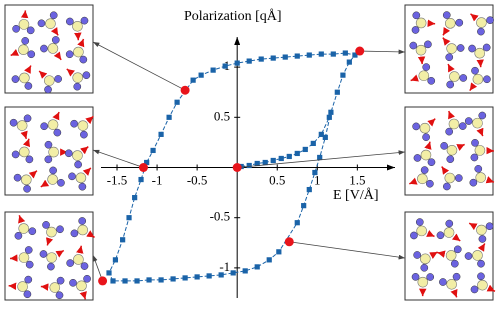 The image size is (498, 314). I want to click on x-tick-label: 1, so click(317, 179).